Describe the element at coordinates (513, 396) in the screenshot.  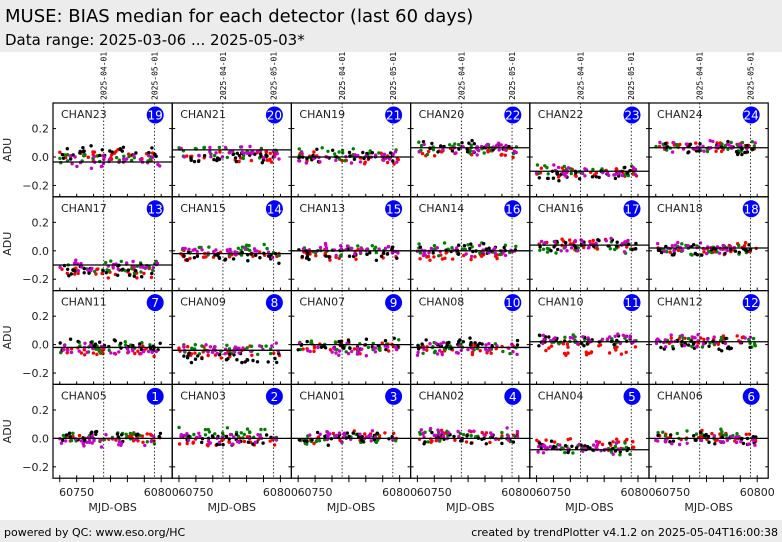
I see `channel-number-badge` at that location.